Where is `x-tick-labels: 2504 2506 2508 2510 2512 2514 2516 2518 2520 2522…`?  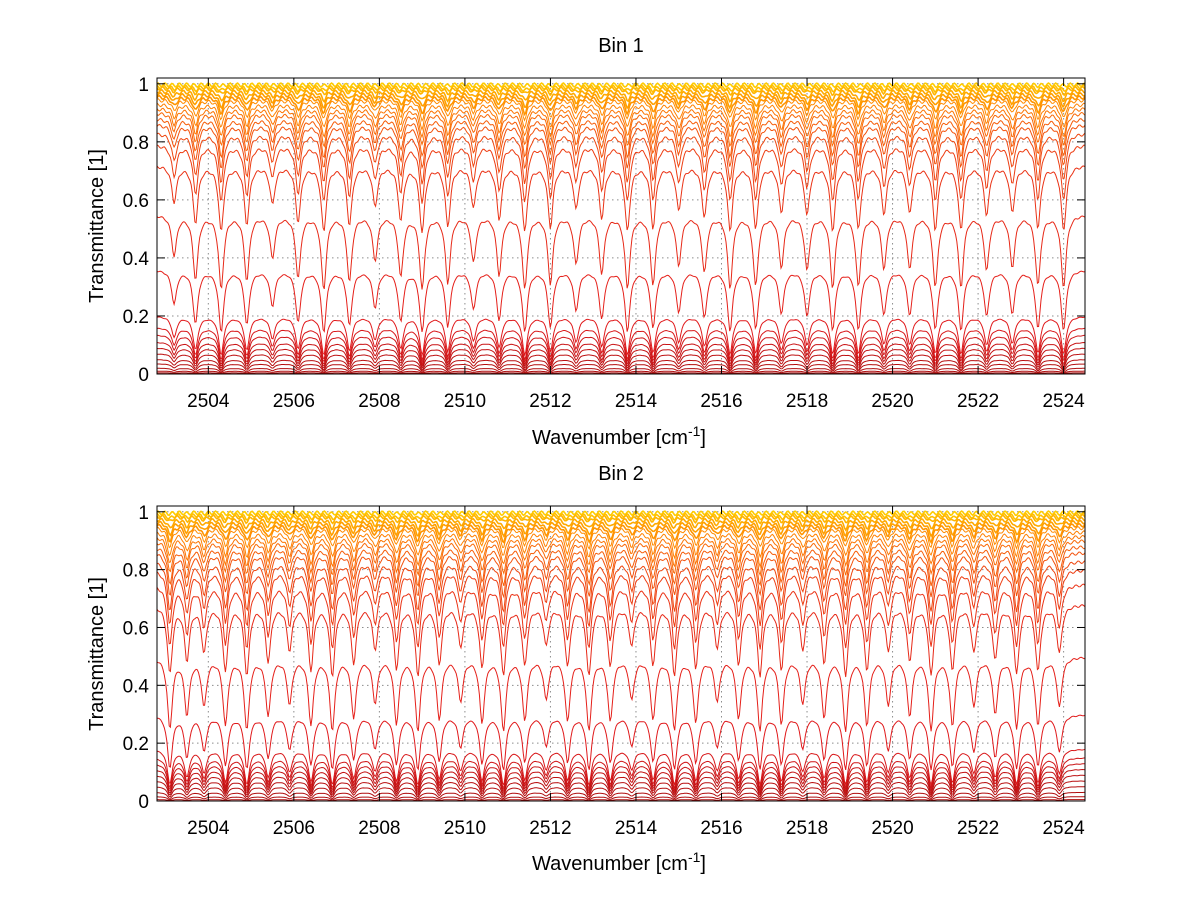 x-tick-labels: 2504 2506 2508 2510 2512 2514 2516 2518 2520 2522… is located at coordinates (636, 828).